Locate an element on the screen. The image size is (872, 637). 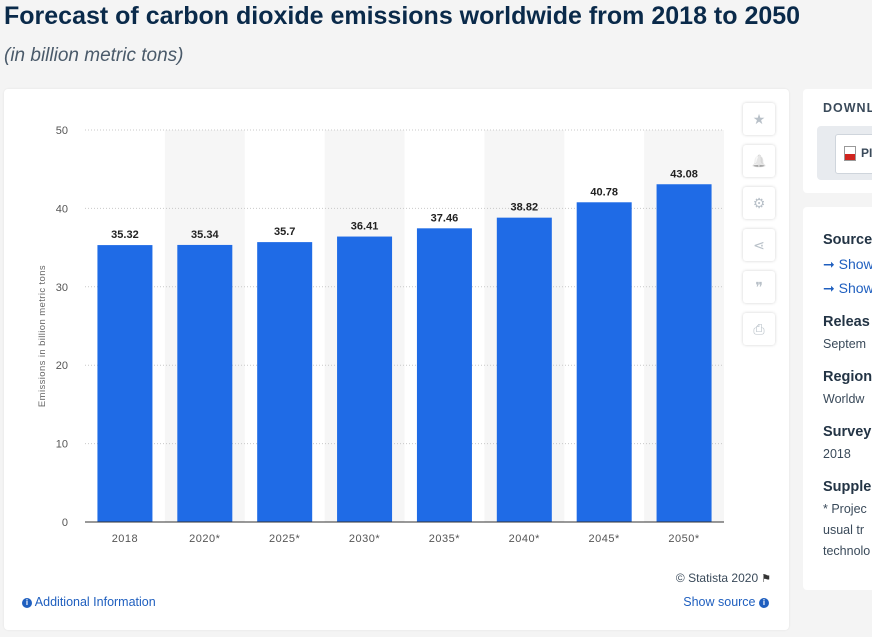
show-source-link-1-label: Show is located at coordinates (855, 264).